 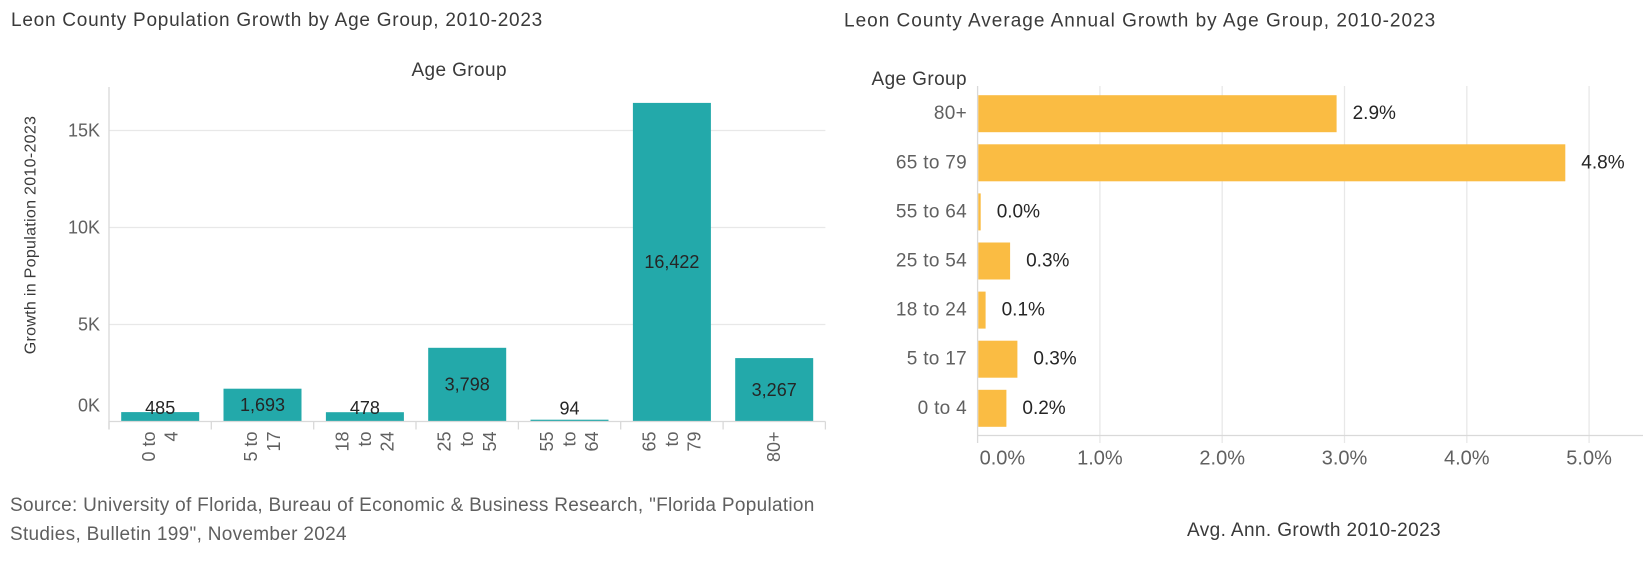 What do you see at coordinates (671, 262) in the screenshot?
I see `svg-text: 16,422` at bounding box center [671, 262].